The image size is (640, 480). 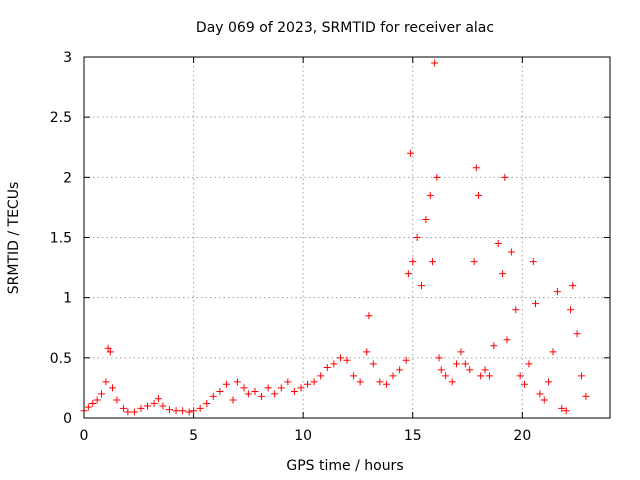 What do you see at coordinates (67, 178) in the screenshot?
I see `y-tick-label: 2` at bounding box center [67, 178].